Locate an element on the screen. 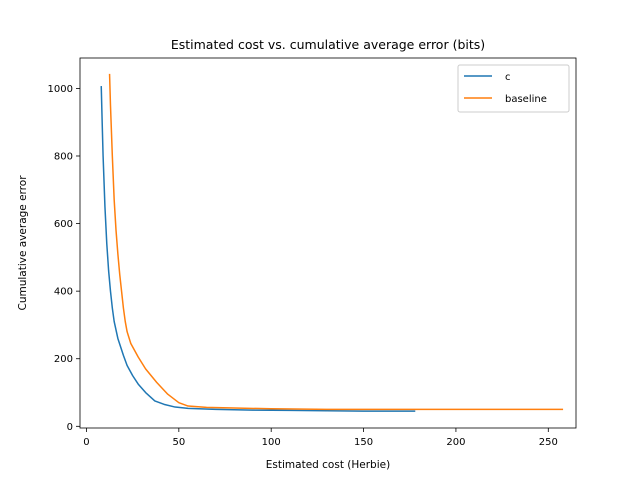 The image size is (640, 480). x-tick-label: 0 is located at coordinates (86, 442).